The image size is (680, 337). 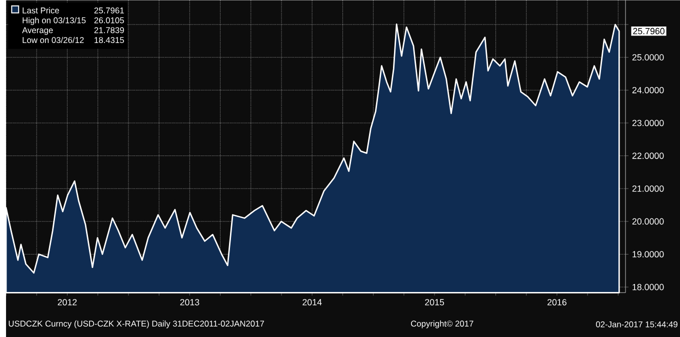 What do you see at coordinates (41, 10) in the screenshot?
I see `legend-label: Last Price` at bounding box center [41, 10].